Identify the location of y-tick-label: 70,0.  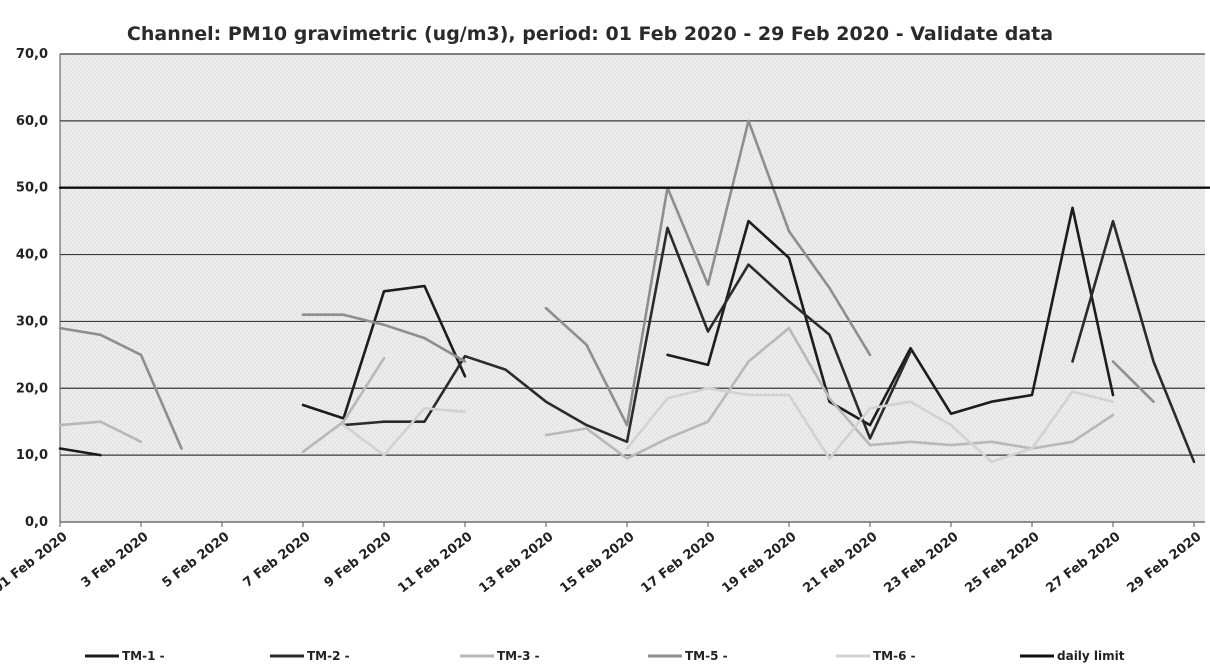
(32, 54).